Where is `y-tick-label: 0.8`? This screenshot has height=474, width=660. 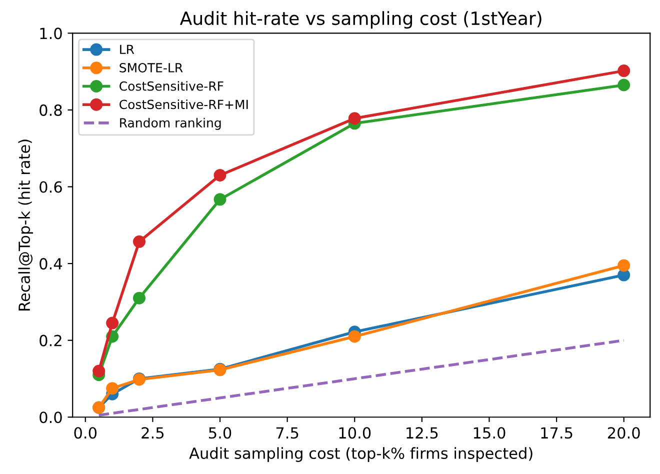 y-tick-label: 0.8 is located at coordinates (51, 110).